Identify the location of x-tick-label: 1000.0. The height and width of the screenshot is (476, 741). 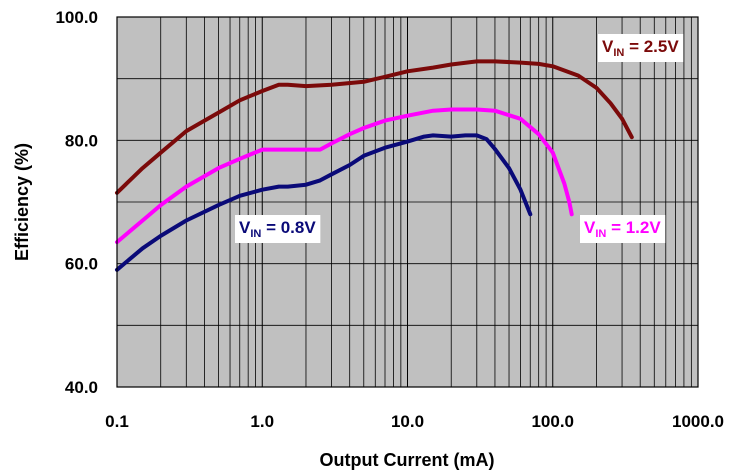
(698, 421).